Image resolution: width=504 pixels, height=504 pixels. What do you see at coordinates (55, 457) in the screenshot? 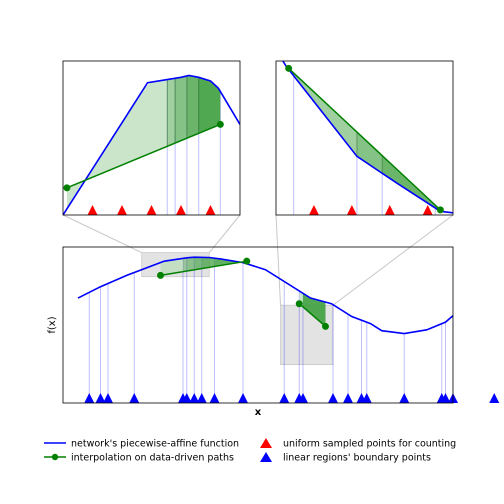
I see `legend-swatch-interpolation-dot` at bounding box center [55, 457].